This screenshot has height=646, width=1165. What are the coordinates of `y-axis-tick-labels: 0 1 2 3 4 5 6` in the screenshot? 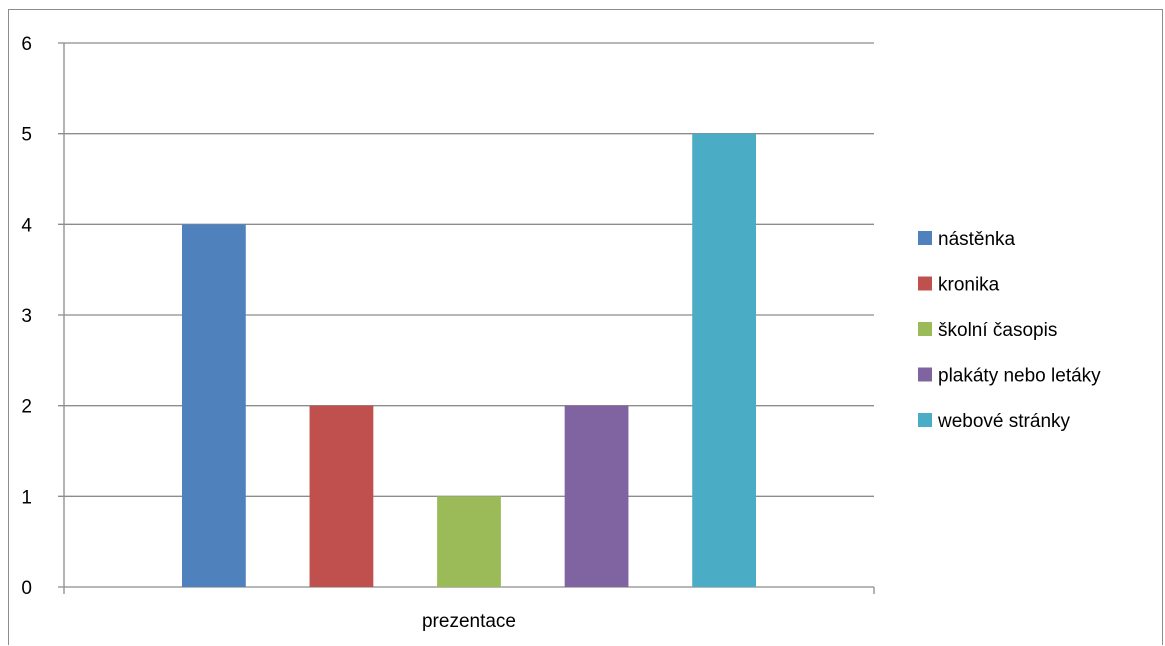 It's located at (26, 316).